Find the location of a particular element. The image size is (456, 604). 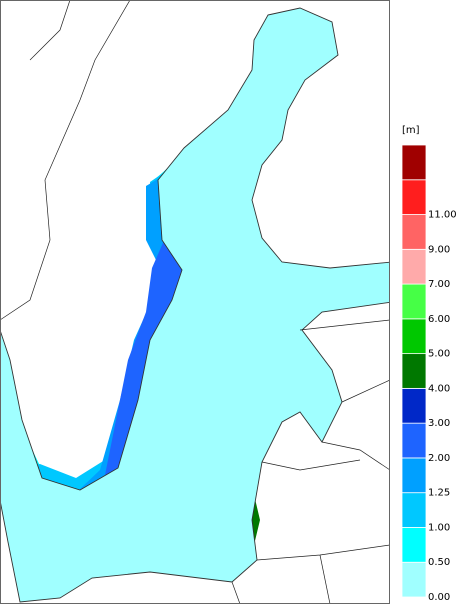

legend-label: 11.00 is located at coordinates (442, 215).